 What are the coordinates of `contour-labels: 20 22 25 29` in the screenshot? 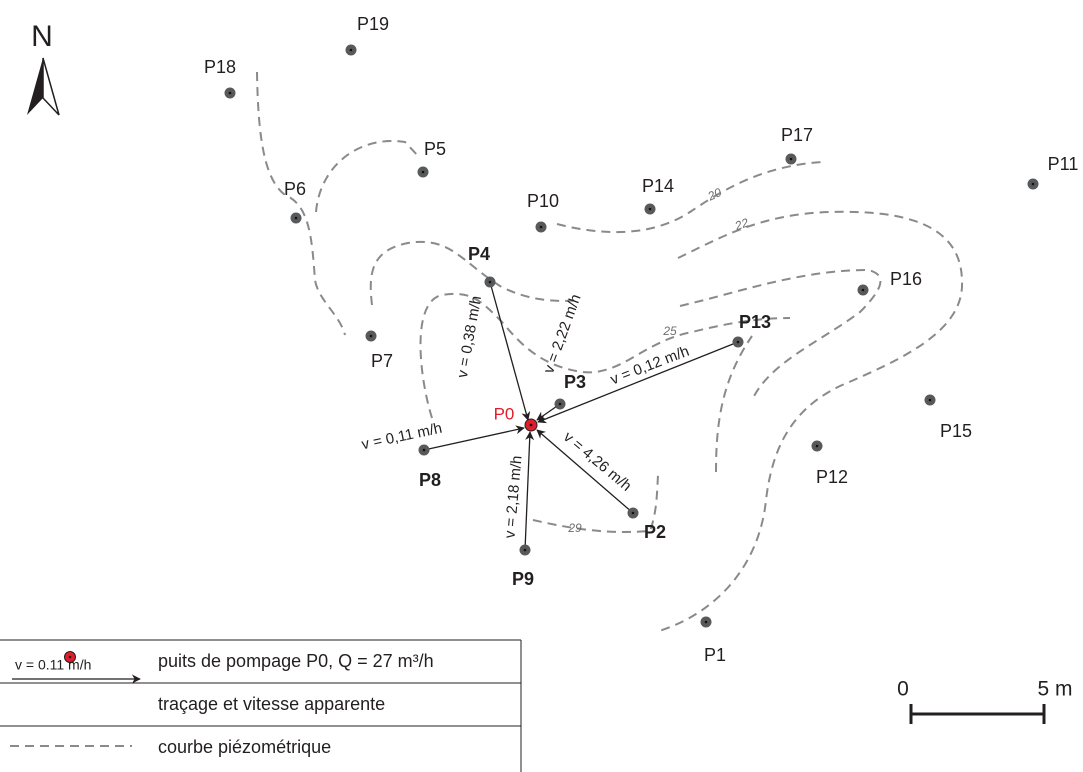 It's located at (658, 360).